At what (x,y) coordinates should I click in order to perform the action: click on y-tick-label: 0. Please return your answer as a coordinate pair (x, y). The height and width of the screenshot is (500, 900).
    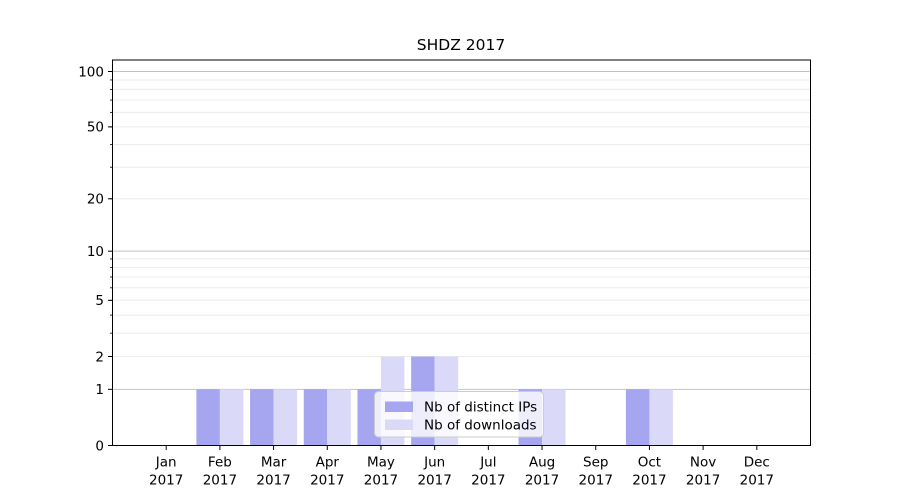
    Looking at the image, I should click on (99, 446).